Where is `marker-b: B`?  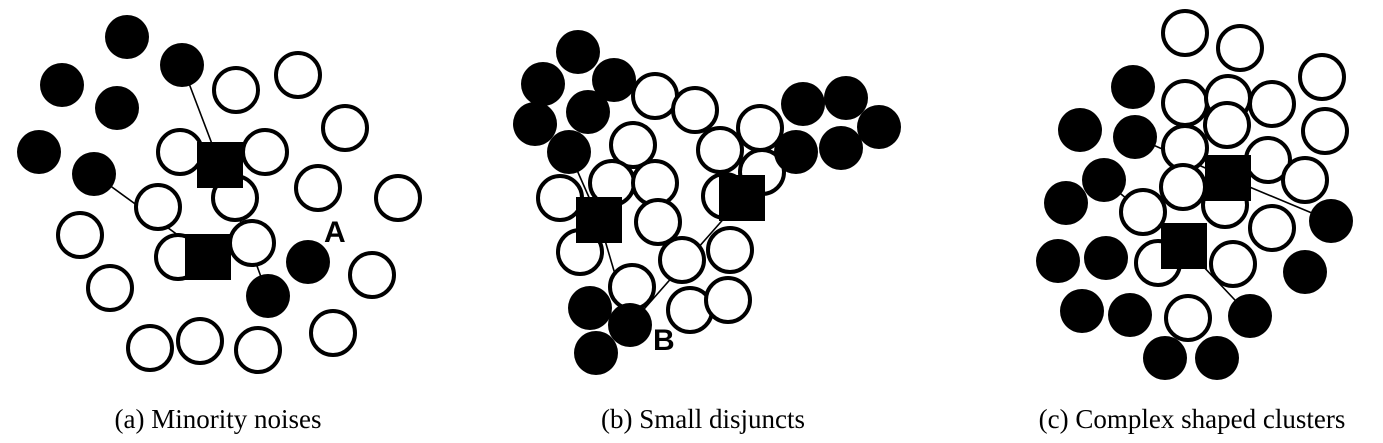
marker-b: B is located at coordinates (664, 340).